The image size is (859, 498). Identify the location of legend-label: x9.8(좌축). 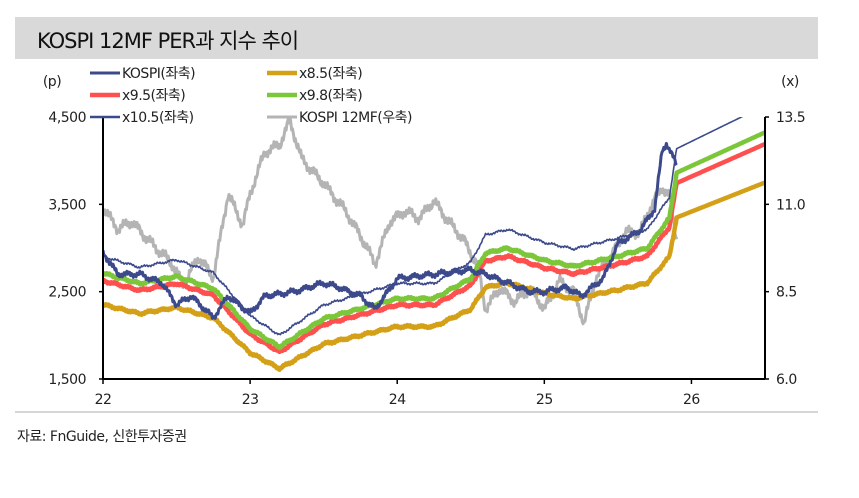
(330, 96).